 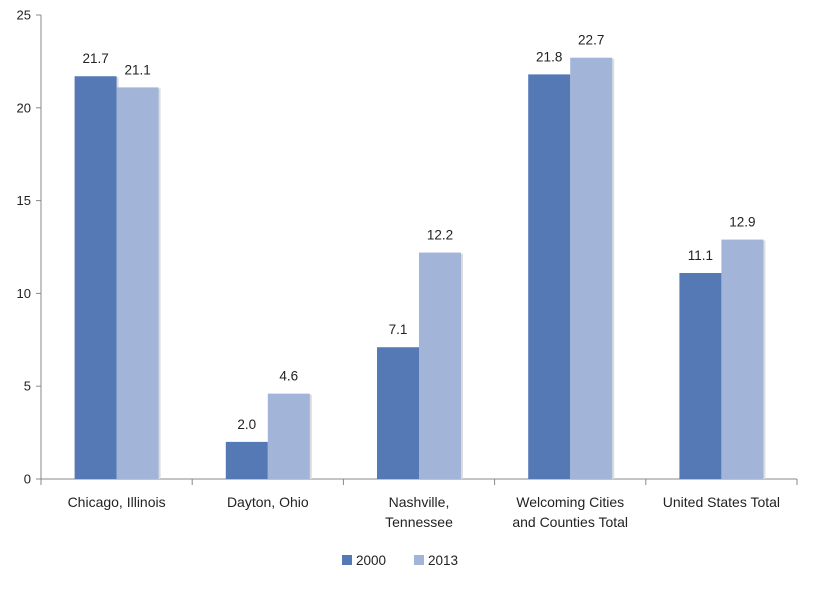 What do you see at coordinates (700, 255) in the screenshot?
I see `data-label: 11.1` at bounding box center [700, 255].